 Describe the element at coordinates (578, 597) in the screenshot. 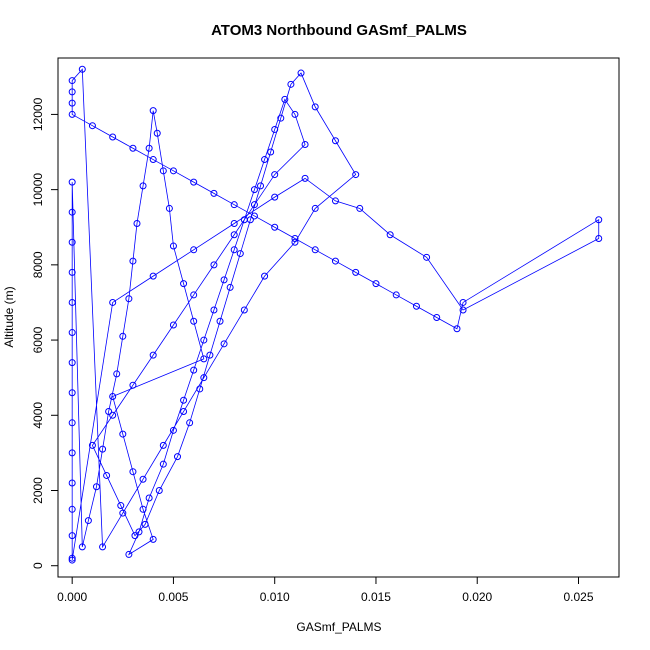

I see `x-tick-label: 0.025` at that location.